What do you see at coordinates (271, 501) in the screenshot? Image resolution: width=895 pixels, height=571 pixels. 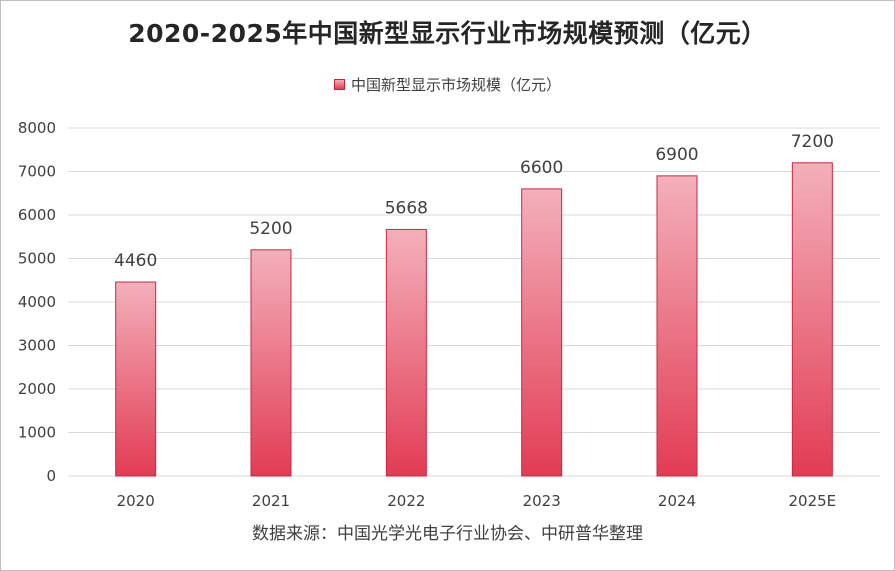 I see `x-tick-label: 2021` at bounding box center [271, 501].